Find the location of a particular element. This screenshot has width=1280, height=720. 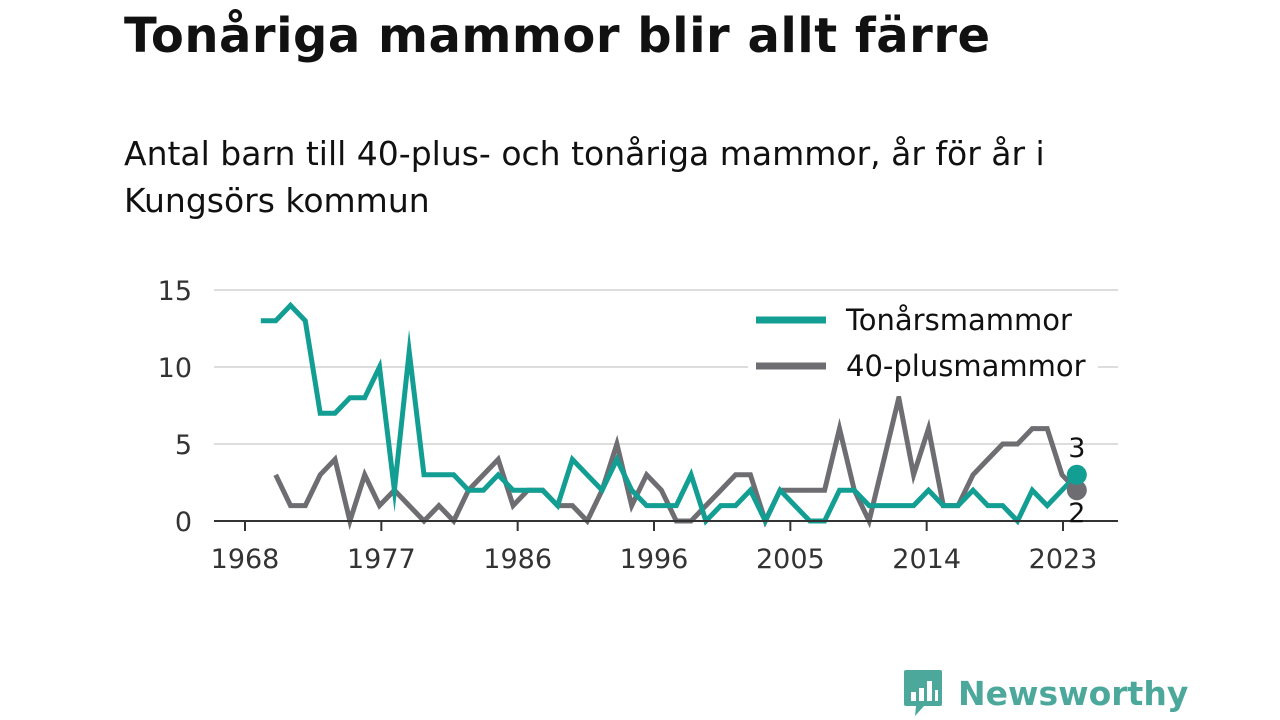

x-axis: 1968 1977 1986 1996 2005 2014 2023 is located at coordinates (664, 547).